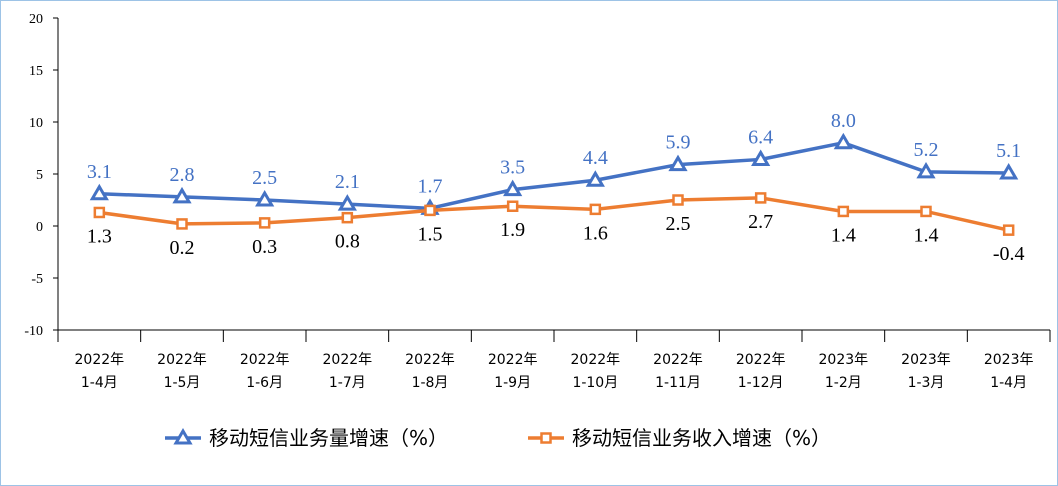 Image resolution: width=1058 pixels, height=486 pixels. What do you see at coordinates (36, 71) in the screenshot?
I see `y-tick-label: 15` at bounding box center [36, 71].